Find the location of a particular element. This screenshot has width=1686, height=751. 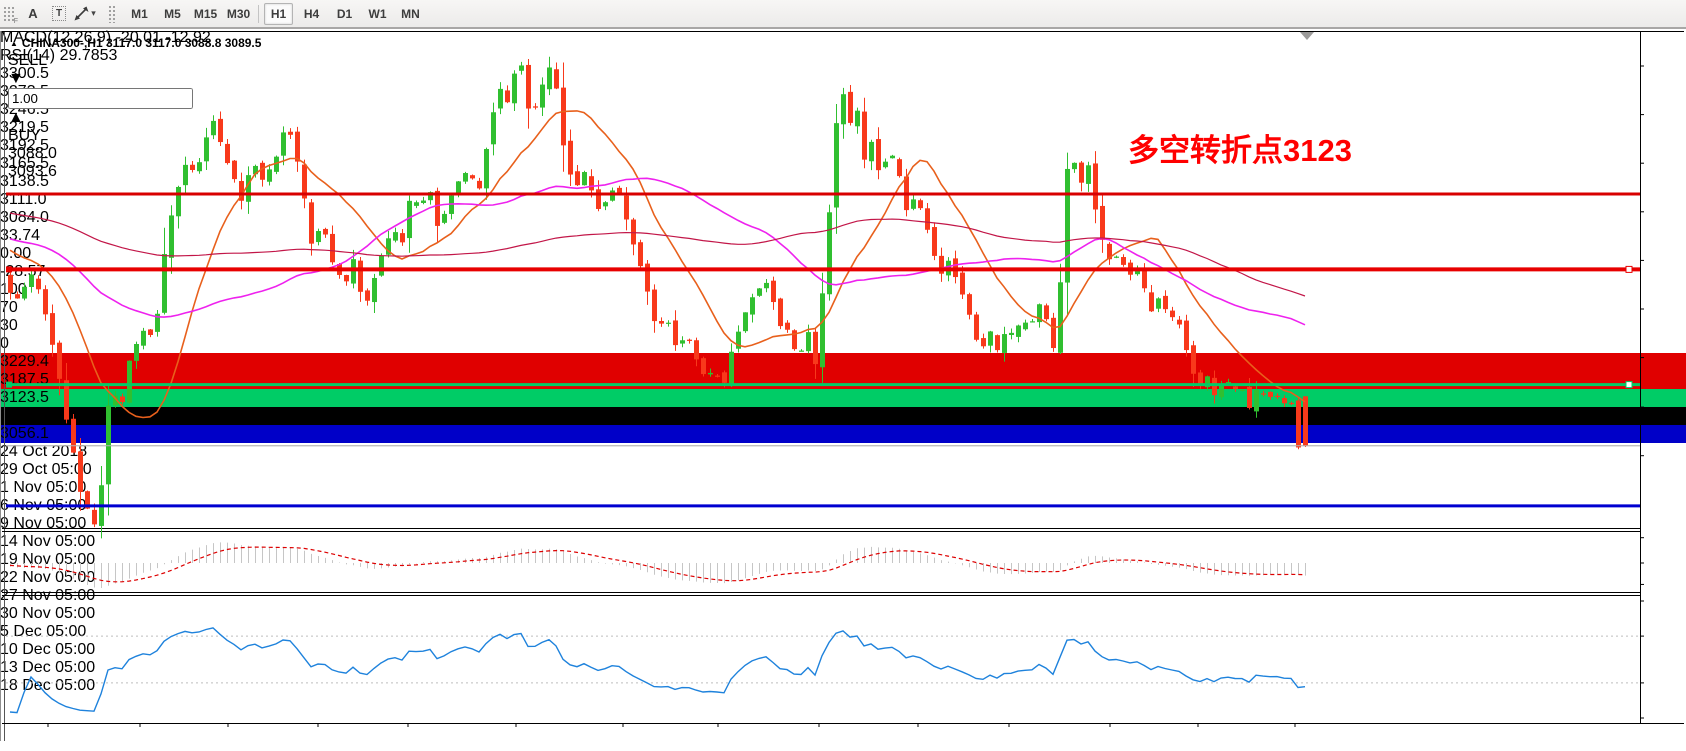

price-tick-label: 3300.5 is located at coordinates (24, 73).